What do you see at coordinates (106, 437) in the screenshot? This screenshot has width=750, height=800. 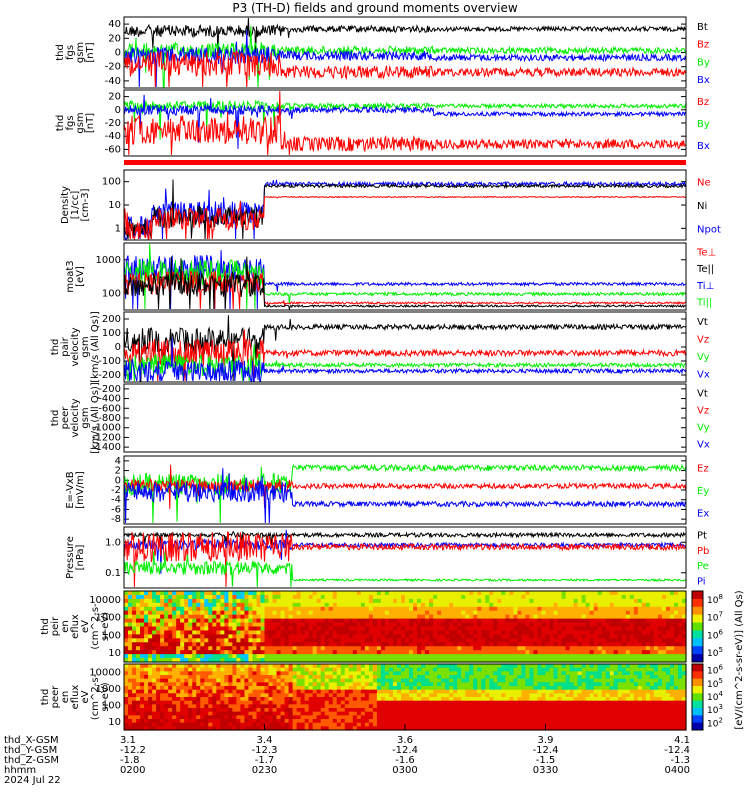 I see `y-tick-label: -1200` at bounding box center [106, 437].